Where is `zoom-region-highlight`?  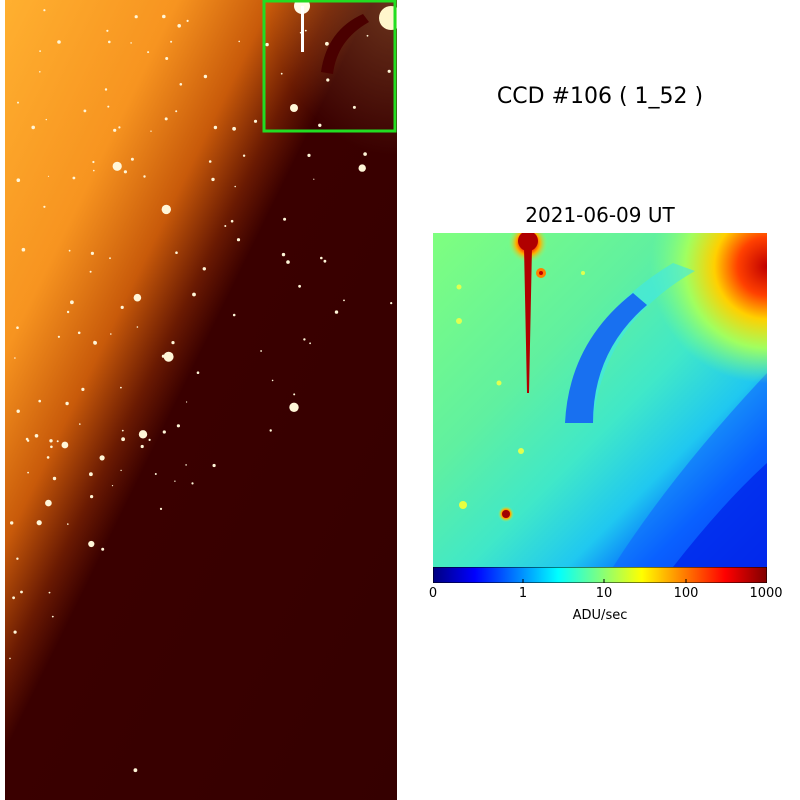 zoom-region-highlight is located at coordinates (329, 66).